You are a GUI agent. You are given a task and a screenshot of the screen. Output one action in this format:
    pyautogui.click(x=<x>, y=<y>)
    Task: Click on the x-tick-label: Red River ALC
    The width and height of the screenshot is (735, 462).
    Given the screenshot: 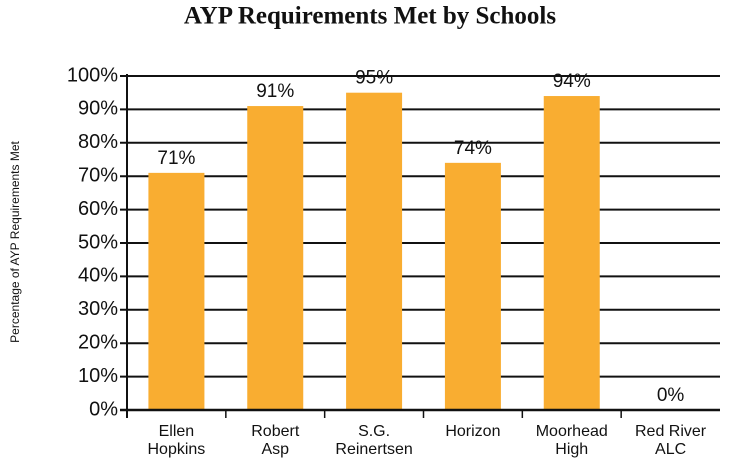 What is the action you would take?
    pyautogui.click(x=671, y=440)
    